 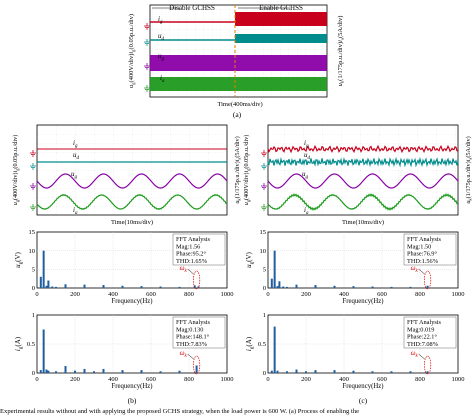 What do you see at coordinates (264, 315) in the screenshot?
I see `y-tick-label: 1` at bounding box center [264, 315].